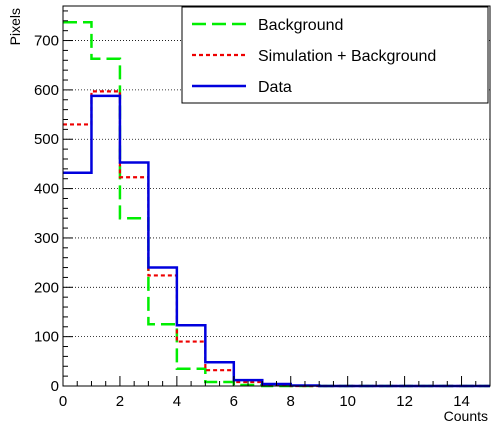  What do you see at coordinates (46, 337) in the screenshot?
I see `y-tick-label: 100` at bounding box center [46, 337].